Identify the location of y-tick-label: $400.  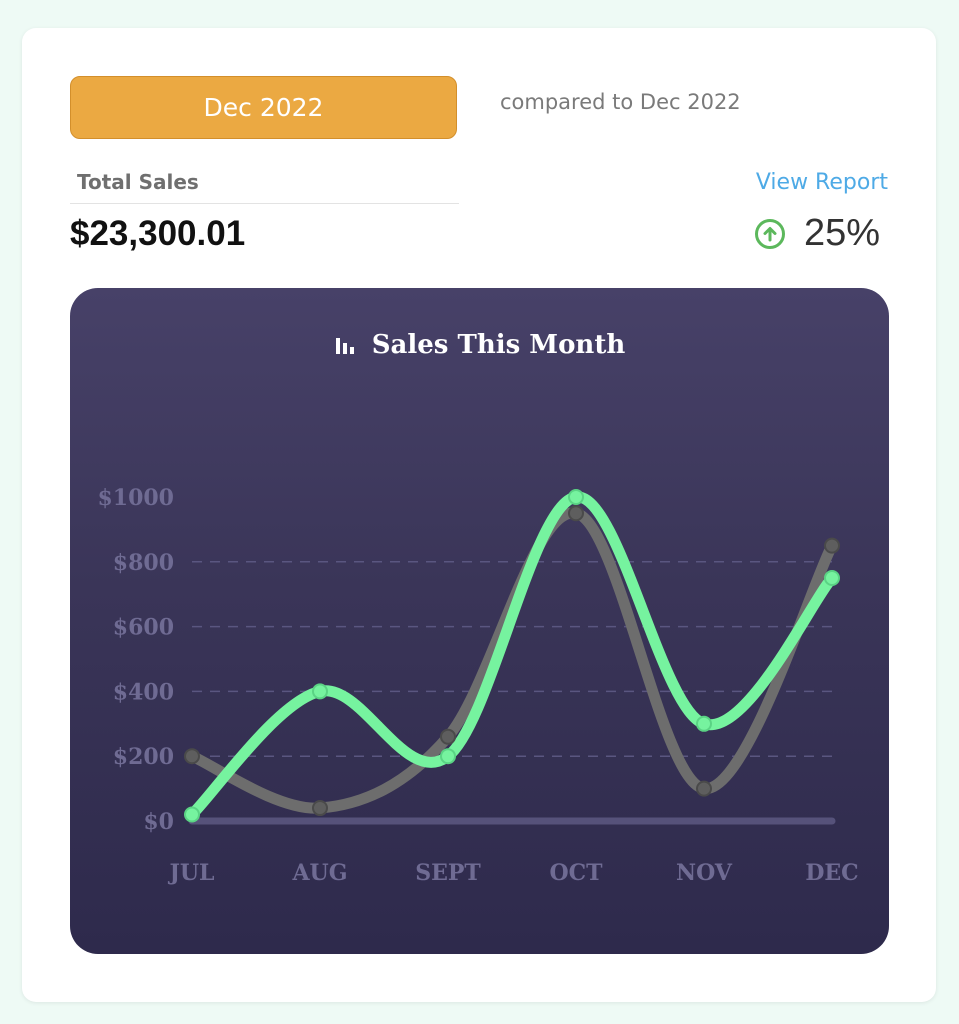
(143, 692).